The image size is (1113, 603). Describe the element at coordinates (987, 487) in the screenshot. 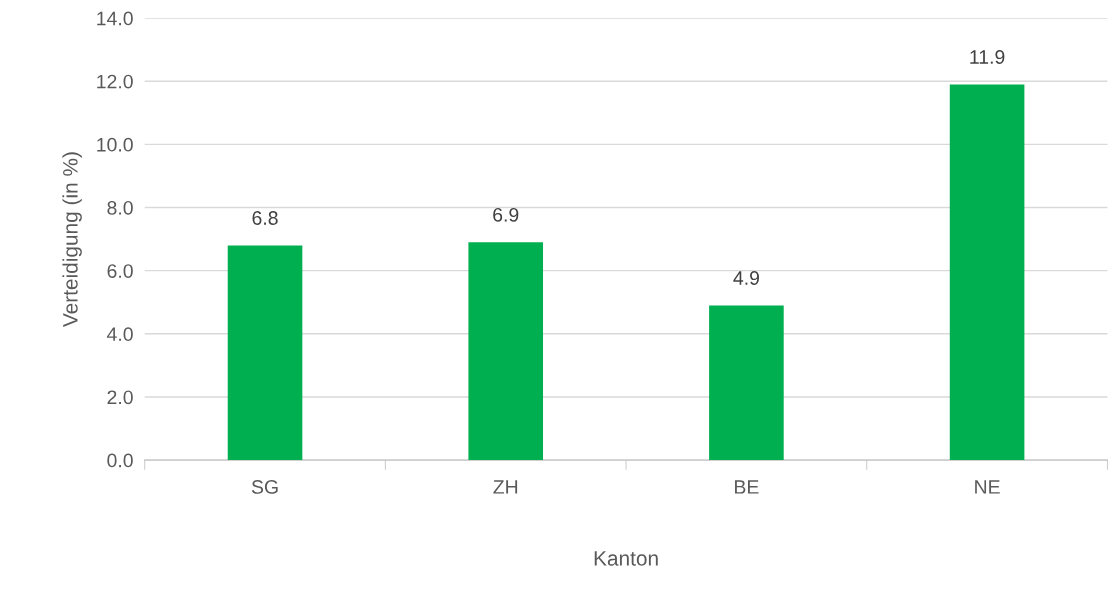

I see `x-tick-label: NE` at that location.